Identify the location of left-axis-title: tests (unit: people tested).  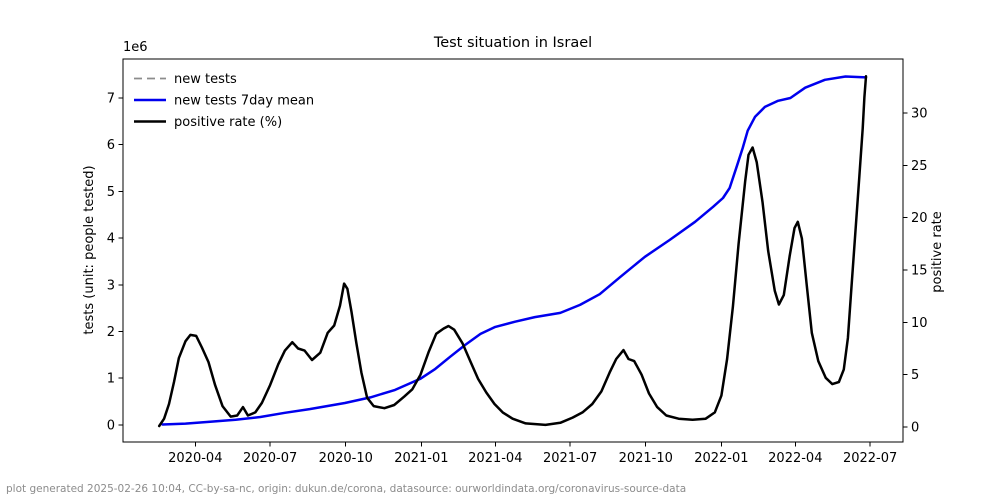
(89, 249).